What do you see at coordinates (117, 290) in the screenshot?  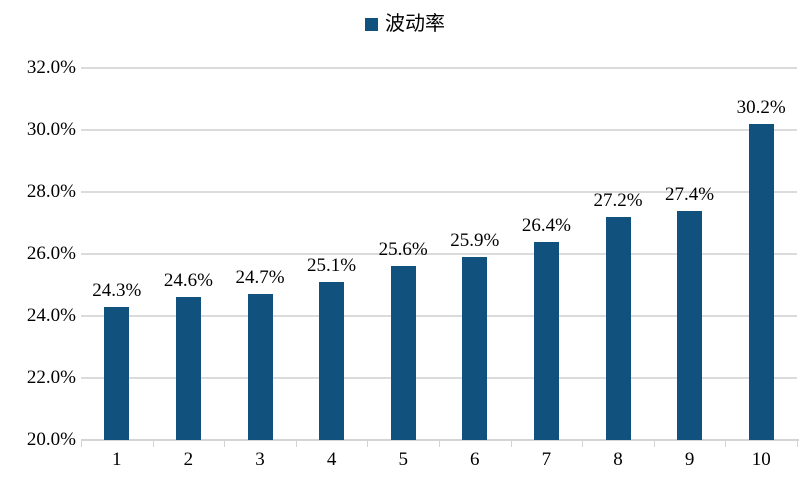 I see `bar-value-label: 24.3%` at bounding box center [117, 290].